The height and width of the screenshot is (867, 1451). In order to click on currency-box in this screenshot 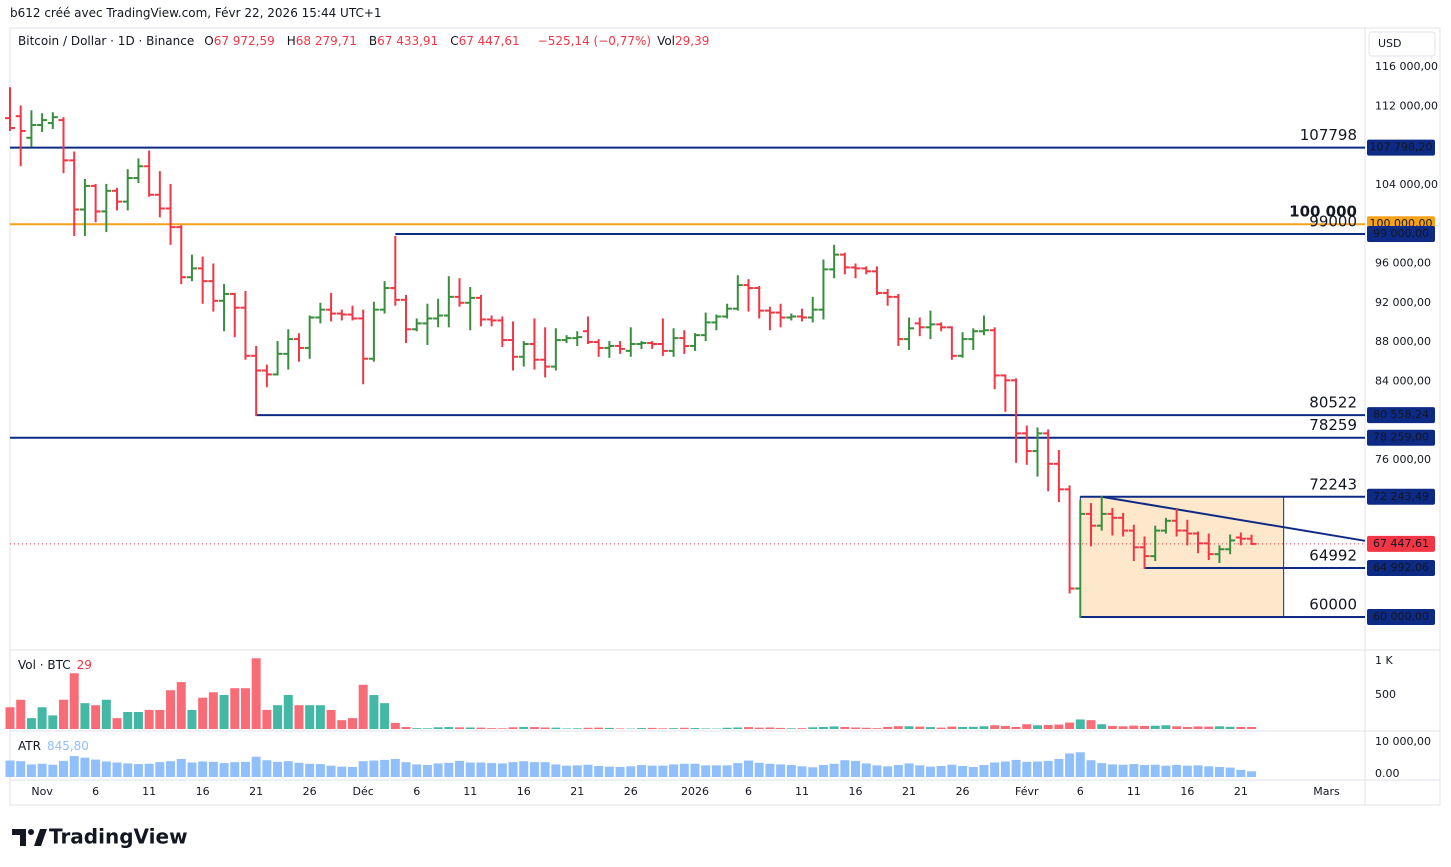, I will do `click(1402, 44)`.